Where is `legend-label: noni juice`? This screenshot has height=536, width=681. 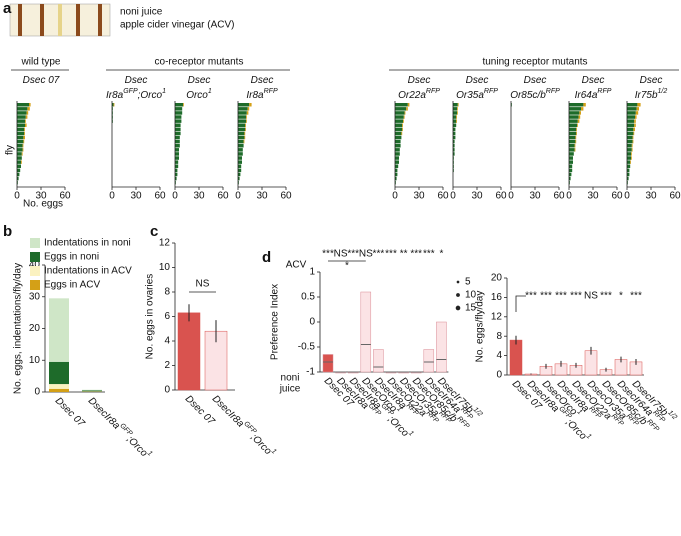 legend-label: noni juice is located at coordinates (141, 12).